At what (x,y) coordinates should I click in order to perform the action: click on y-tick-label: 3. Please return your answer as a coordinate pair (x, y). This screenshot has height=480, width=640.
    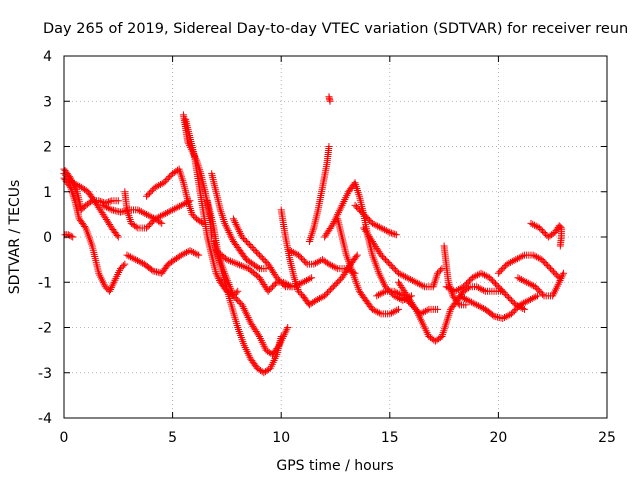
    Looking at the image, I should click on (47, 102).